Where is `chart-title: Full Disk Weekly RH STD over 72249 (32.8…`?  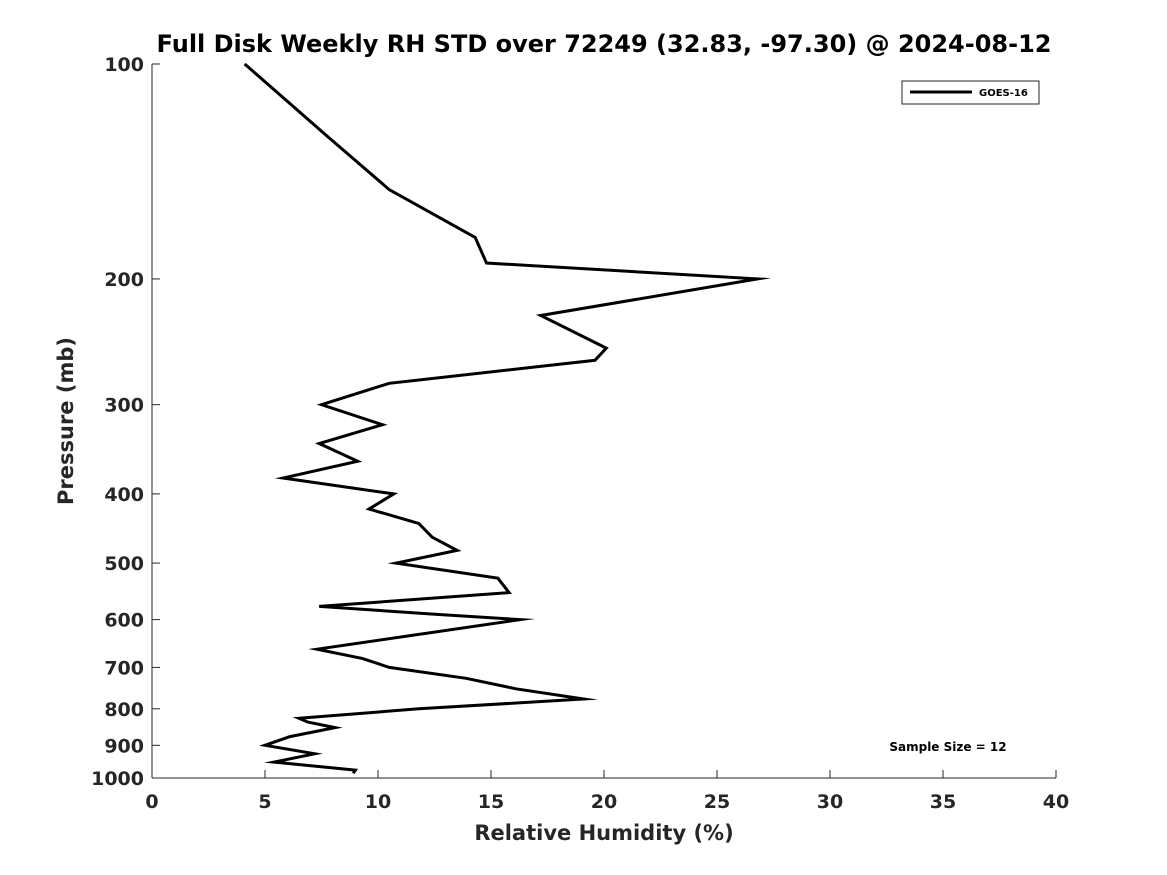 chart-title: Full Disk Weekly RH STD over 72249 (32.8… is located at coordinates (604, 44).